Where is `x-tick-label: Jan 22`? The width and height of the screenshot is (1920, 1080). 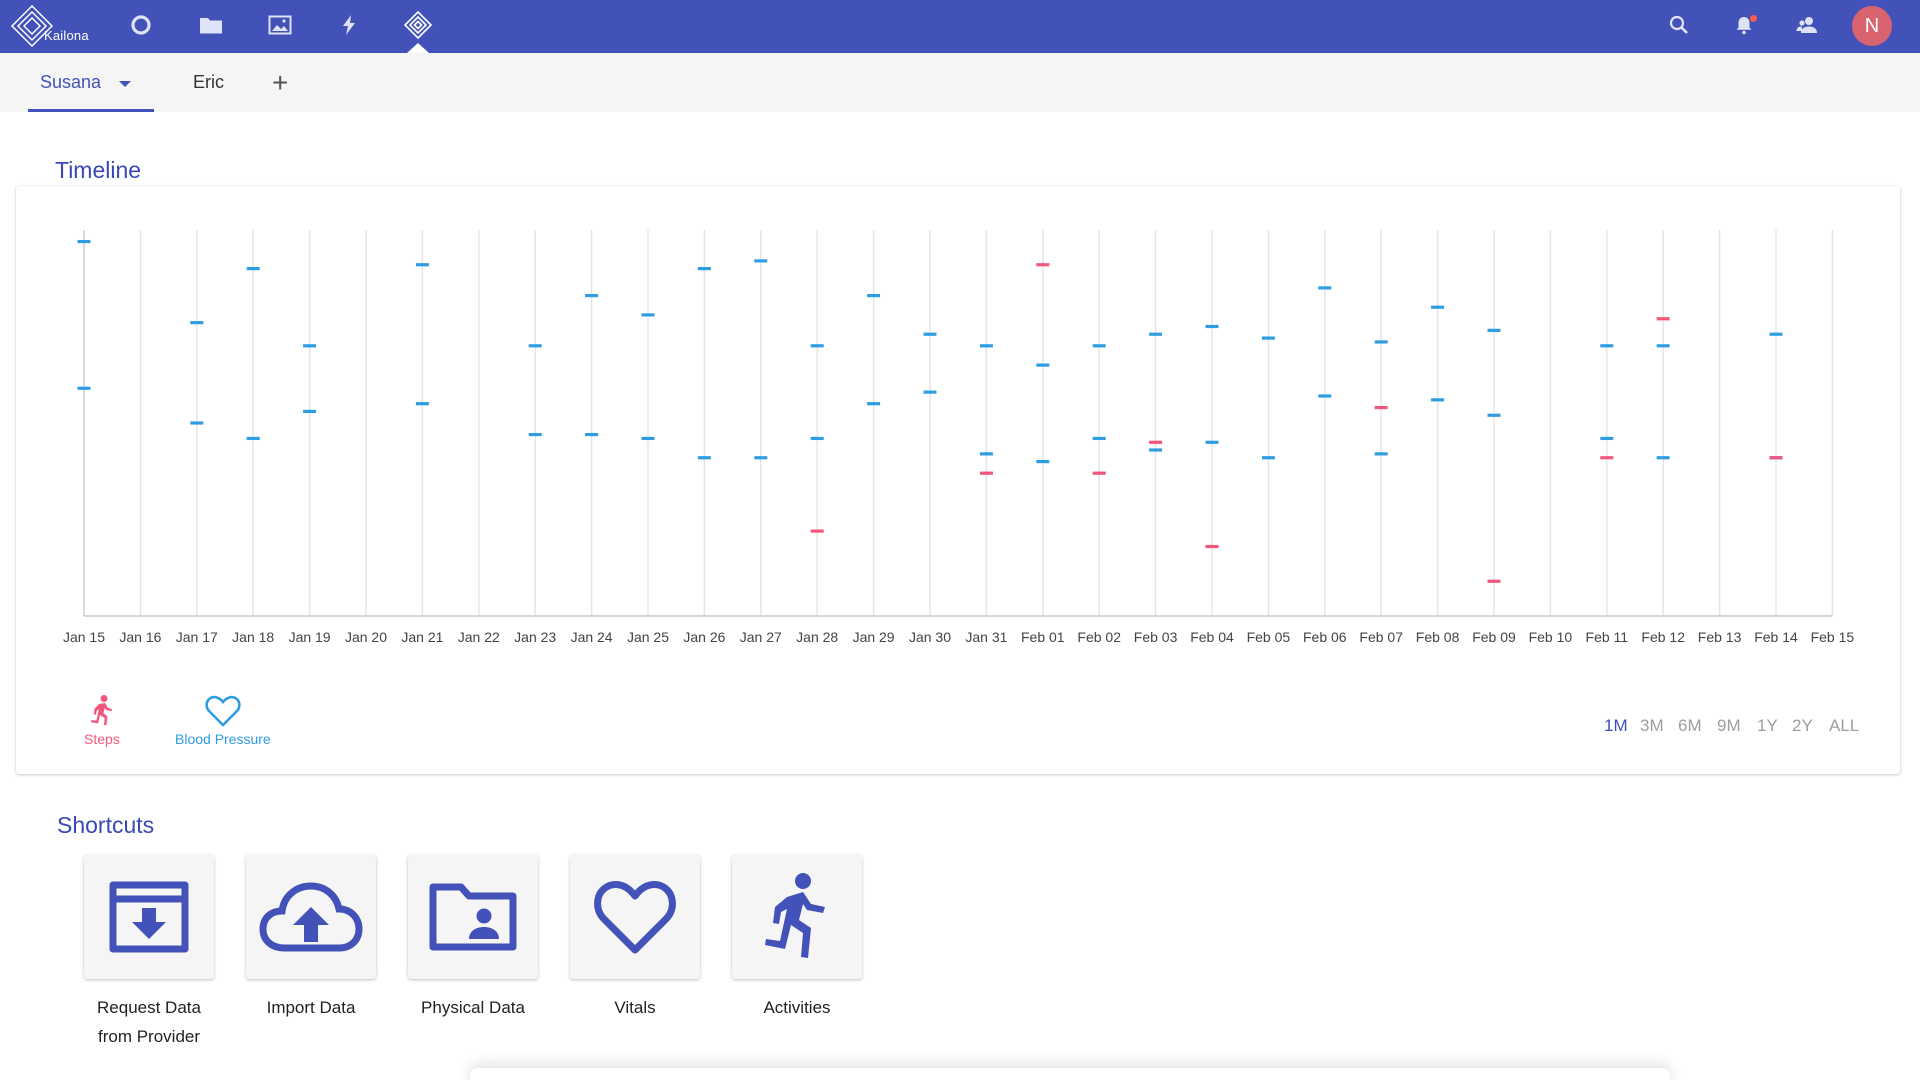 x-tick-label: Jan 22 is located at coordinates (479, 637).